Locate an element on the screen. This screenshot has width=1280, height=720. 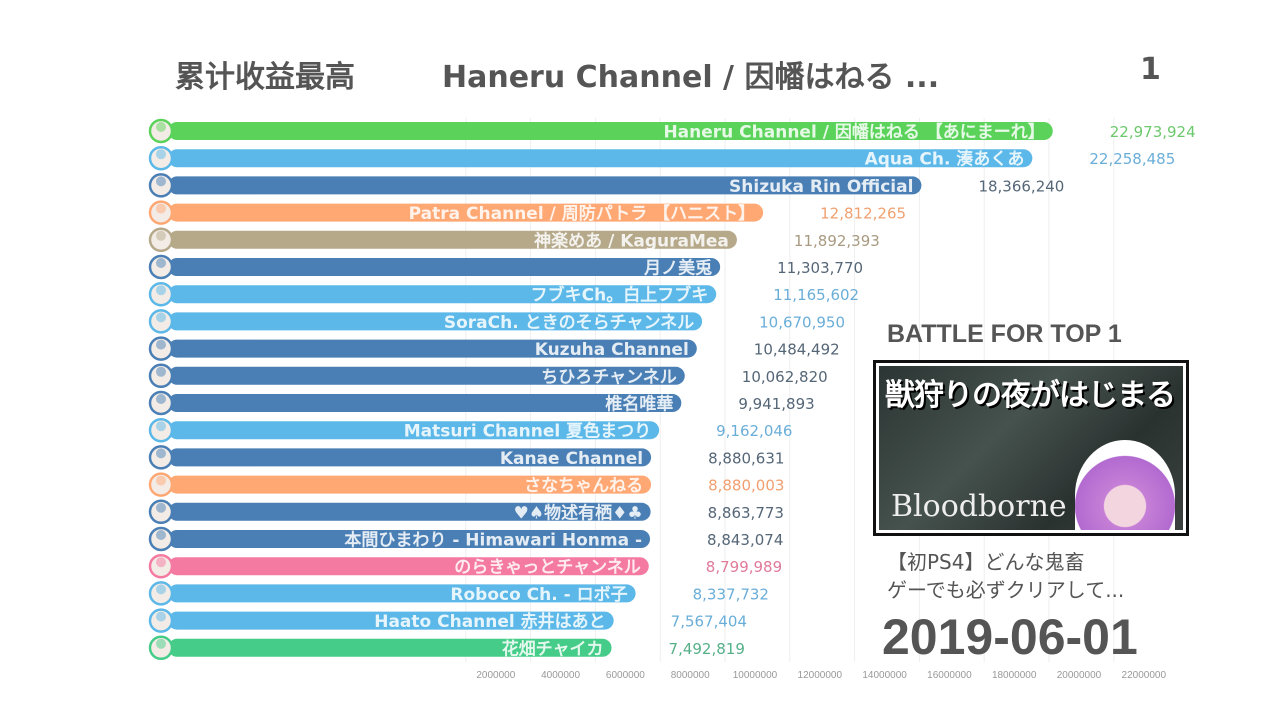
battle-title: BATTLE FOR TOP 1 is located at coordinates (1004, 334).